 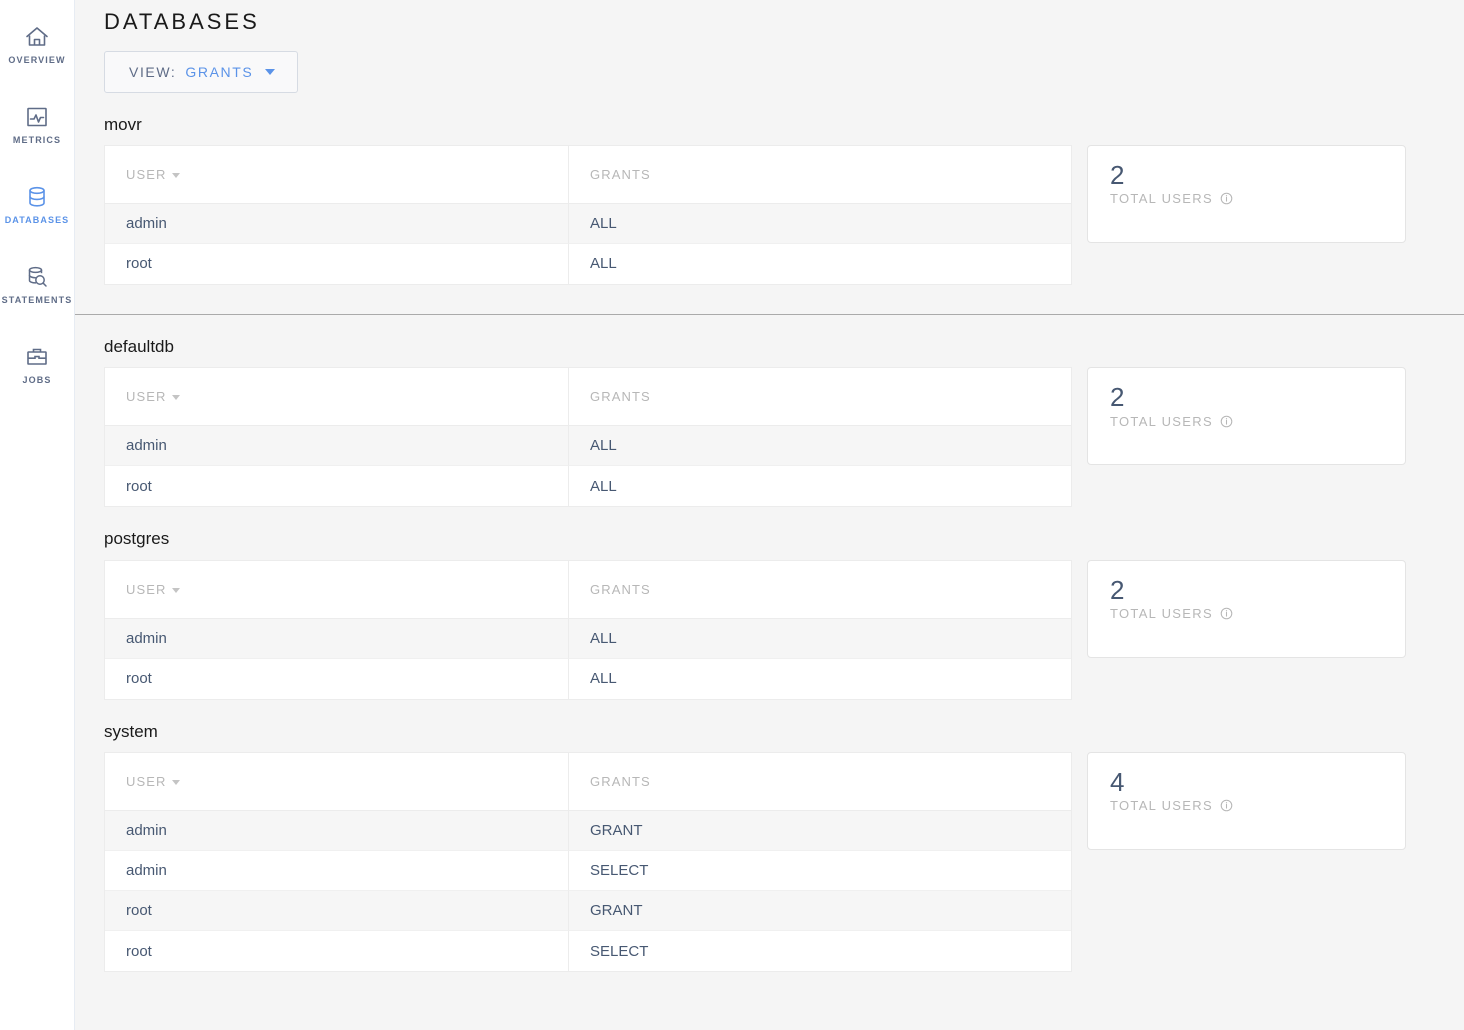 What do you see at coordinates (37, 37) in the screenshot?
I see `home-icon` at bounding box center [37, 37].